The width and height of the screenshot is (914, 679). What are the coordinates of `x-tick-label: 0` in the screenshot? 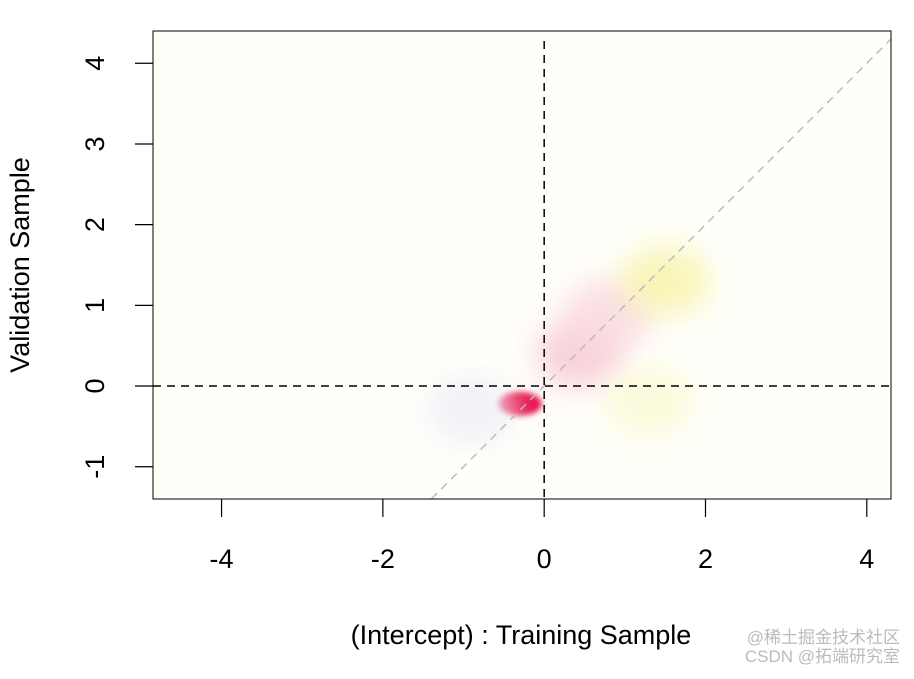 It's located at (544, 559).